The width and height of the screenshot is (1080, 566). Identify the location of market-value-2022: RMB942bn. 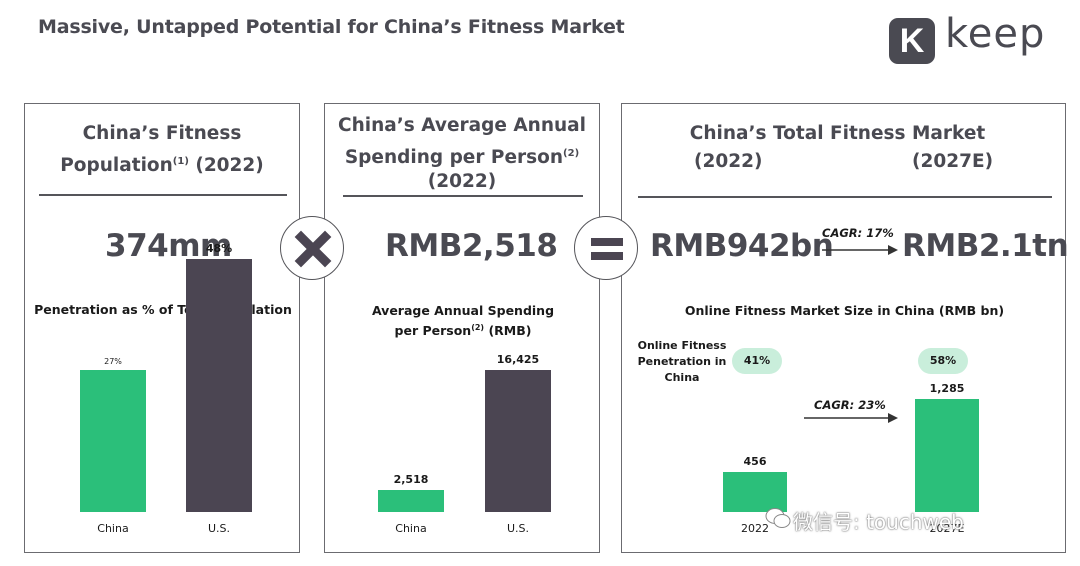
(742, 246).